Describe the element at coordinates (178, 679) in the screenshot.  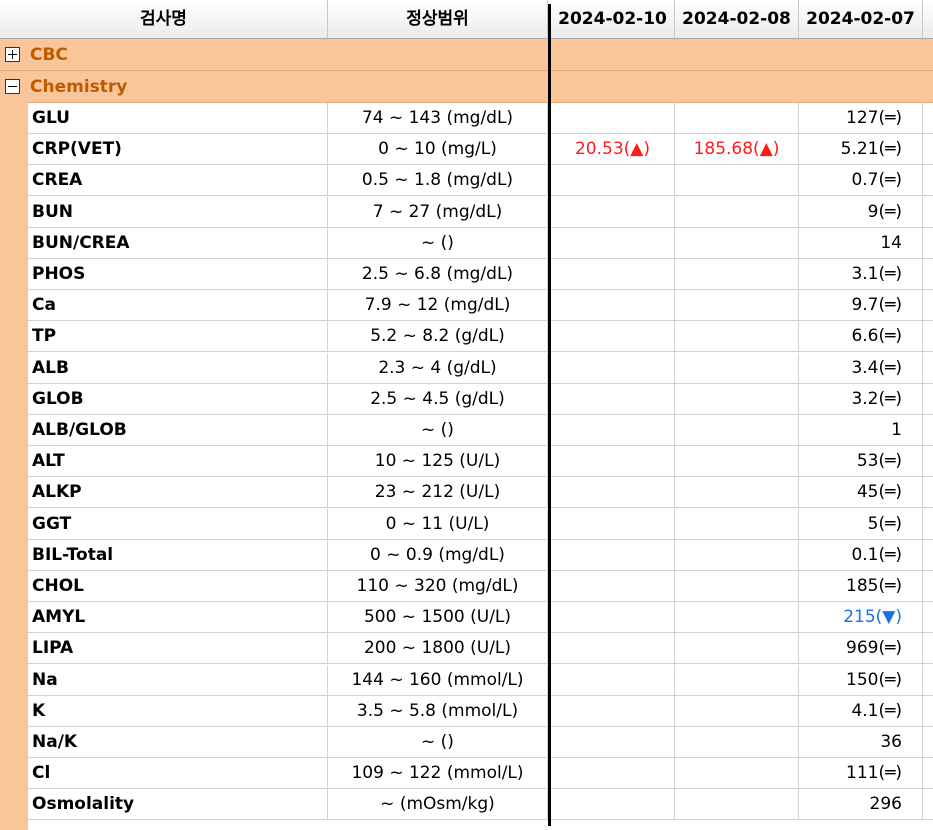
I see `test-name-cell: Na` at that location.